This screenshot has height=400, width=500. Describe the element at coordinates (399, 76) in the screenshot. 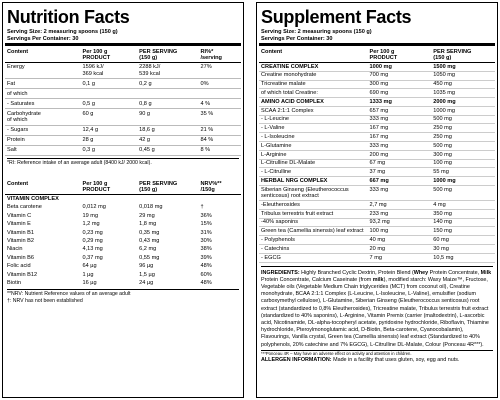

I see `cell: 700 mg` at that location.